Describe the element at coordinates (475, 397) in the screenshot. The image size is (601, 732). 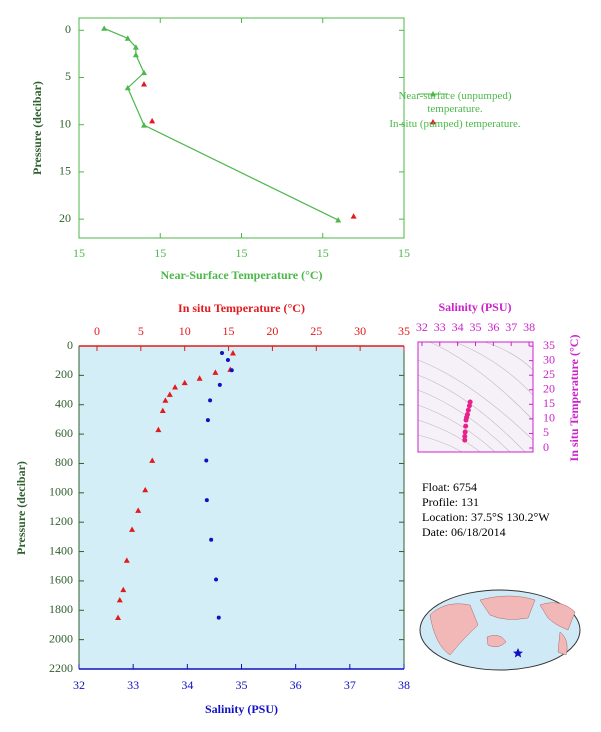
I see `plot-background` at that location.